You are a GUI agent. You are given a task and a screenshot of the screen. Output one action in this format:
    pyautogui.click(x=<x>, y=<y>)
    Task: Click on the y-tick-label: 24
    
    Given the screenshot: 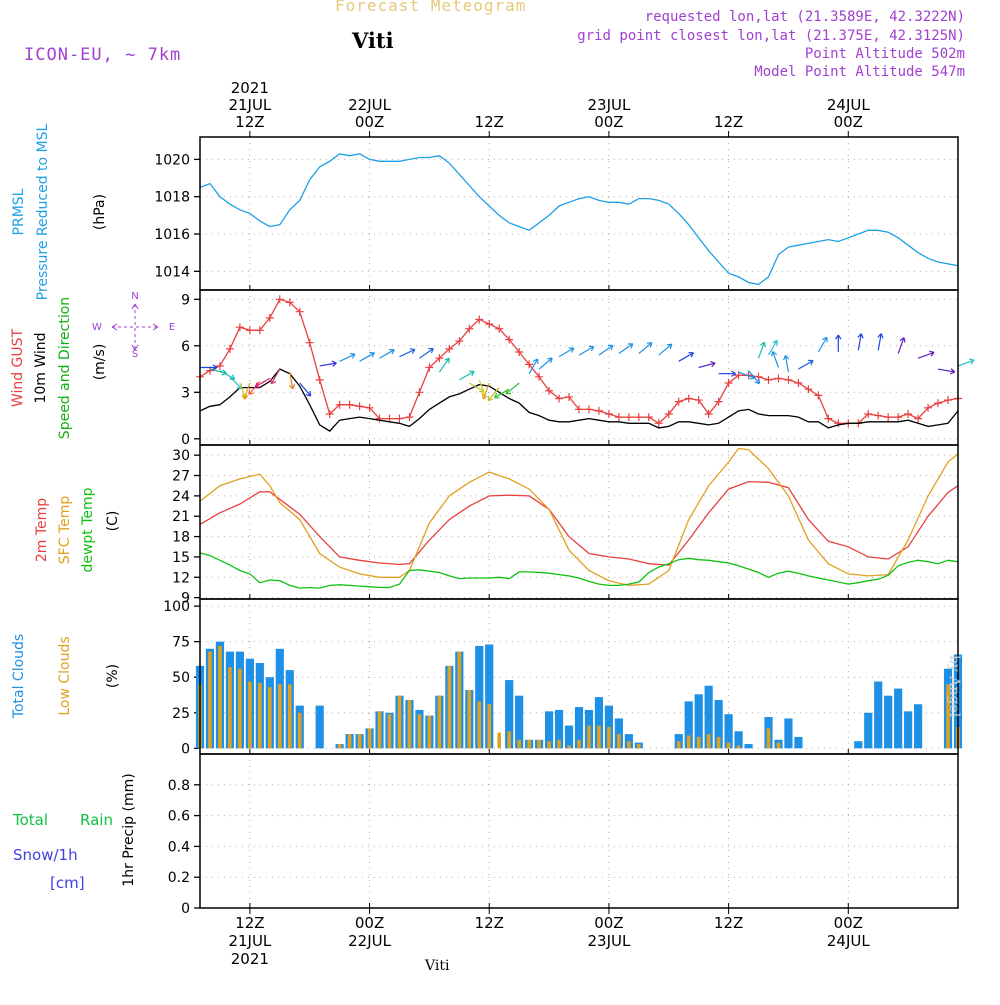 What is the action you would take?
    pyautogui.click(x=181, y=497)
    